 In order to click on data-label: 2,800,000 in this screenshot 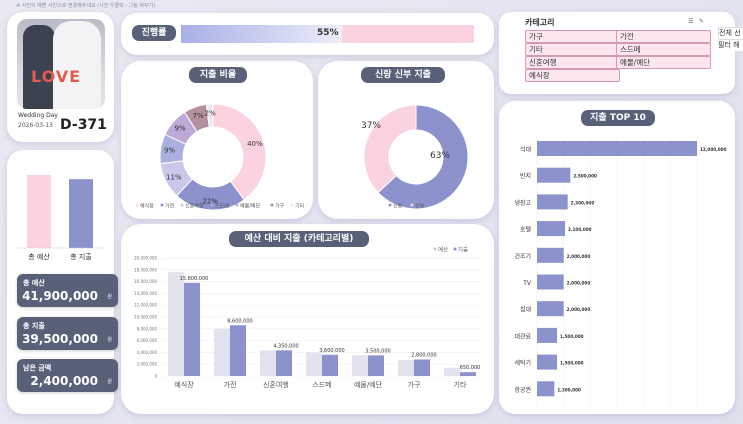, I will do `click(423, 355)`.